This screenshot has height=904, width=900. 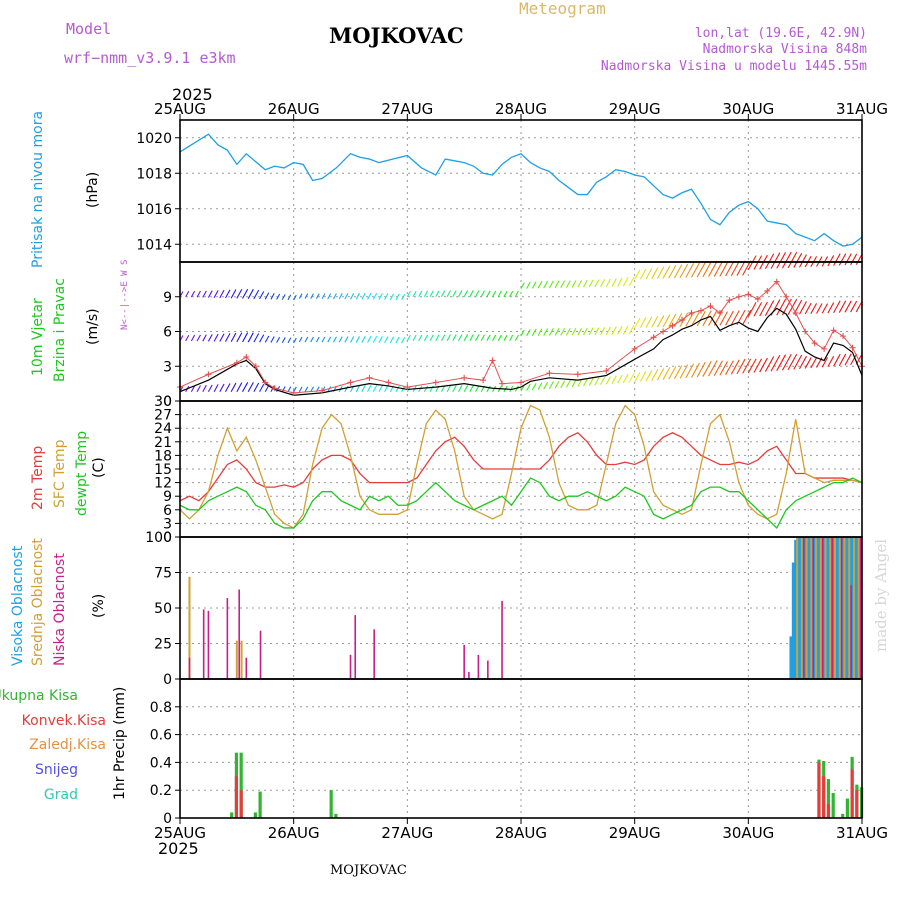 I want to click on wind-title: 10m Vjetar, so click(x=38, y=337).